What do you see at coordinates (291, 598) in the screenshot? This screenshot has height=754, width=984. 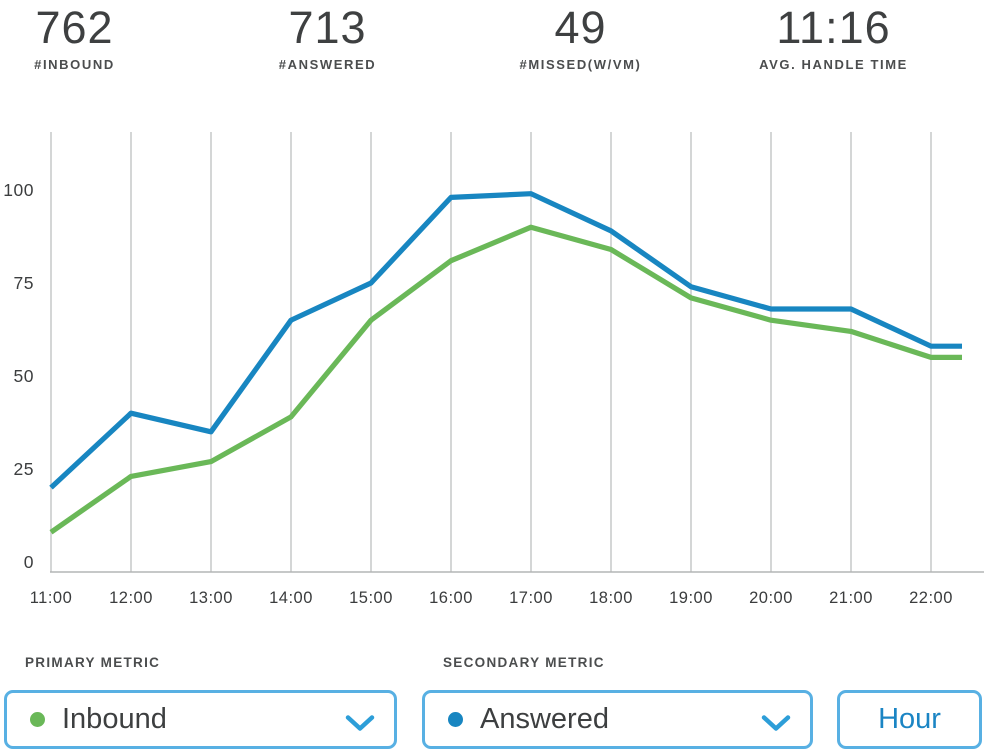 I see `x-axis-tick-label: 14:00` at bounding box center [291, 598].